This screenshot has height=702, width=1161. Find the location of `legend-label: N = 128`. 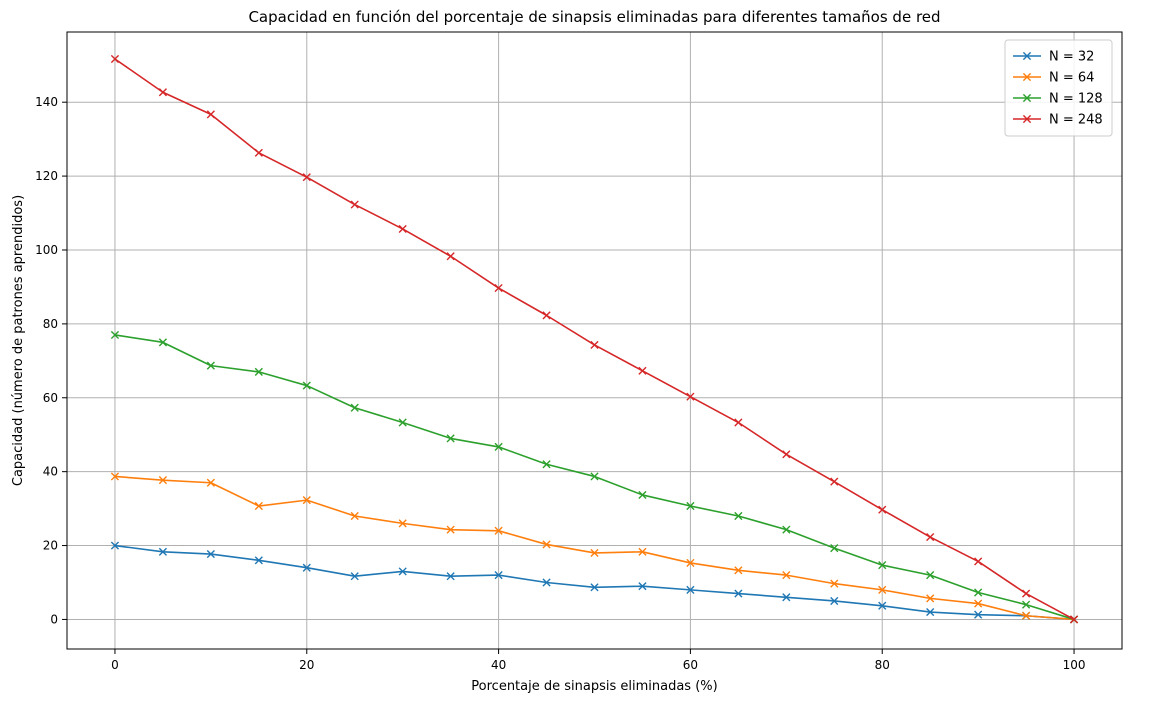

legend-label: N = 128 is located at coordinates (1076, 99).